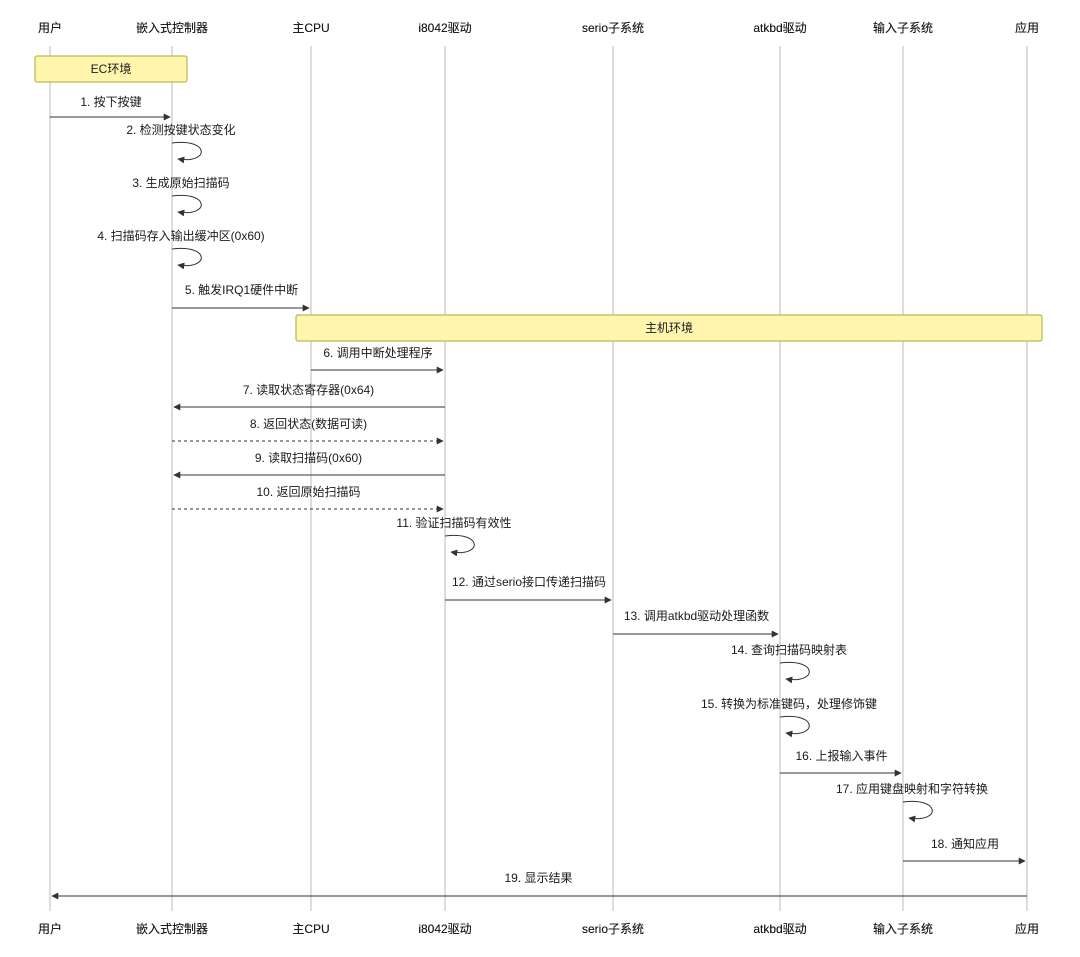  I want to click on actor-top-2: 主CPU, so click(310, 28).